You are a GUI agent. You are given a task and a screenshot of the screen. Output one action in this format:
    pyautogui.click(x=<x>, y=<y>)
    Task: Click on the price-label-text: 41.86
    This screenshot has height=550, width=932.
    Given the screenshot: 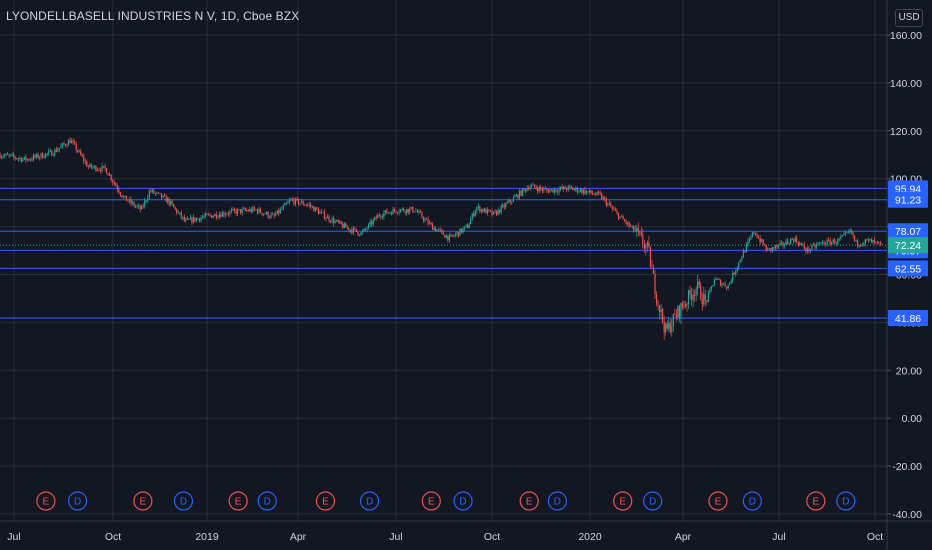 What is the action you would take?
    pyautogui.click(x=908, y=319)
    